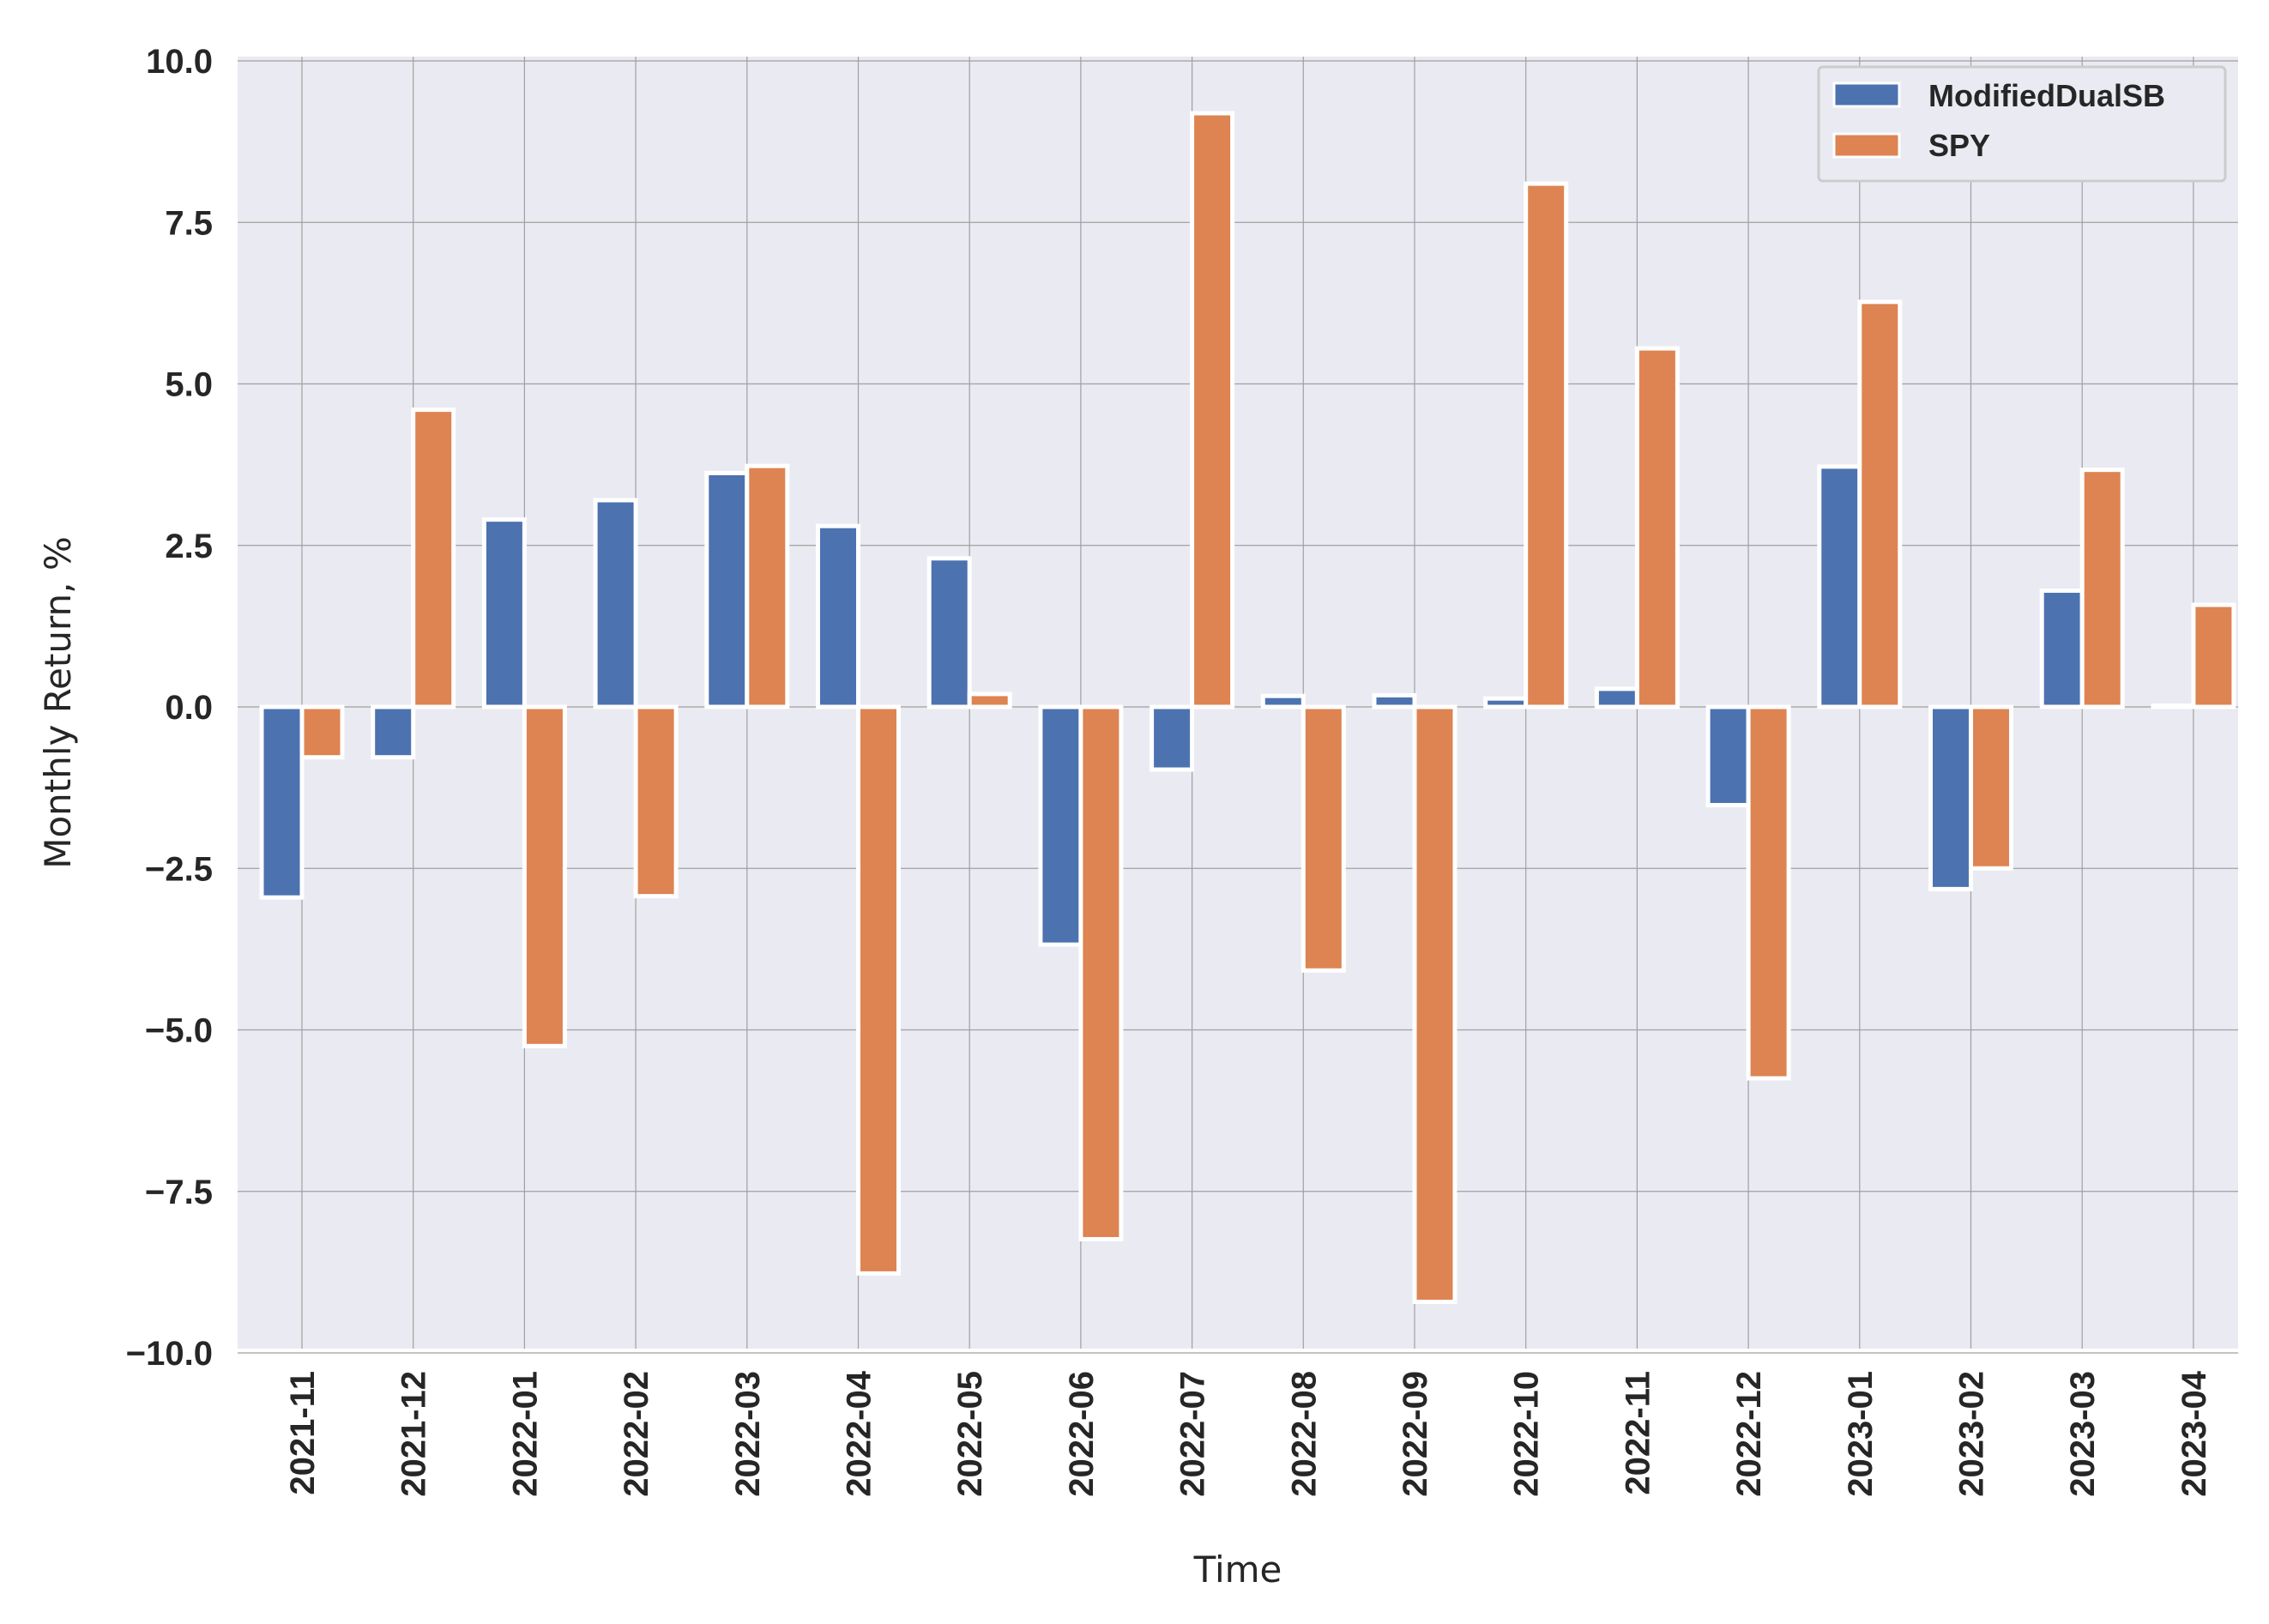 The height and width of the screenshot is (1624, 2269). What do you see at coordinates (1637, 1433) in the screenshot?
I see `x-tick-label: 2022-11` at bounding box center [1637, 1433].